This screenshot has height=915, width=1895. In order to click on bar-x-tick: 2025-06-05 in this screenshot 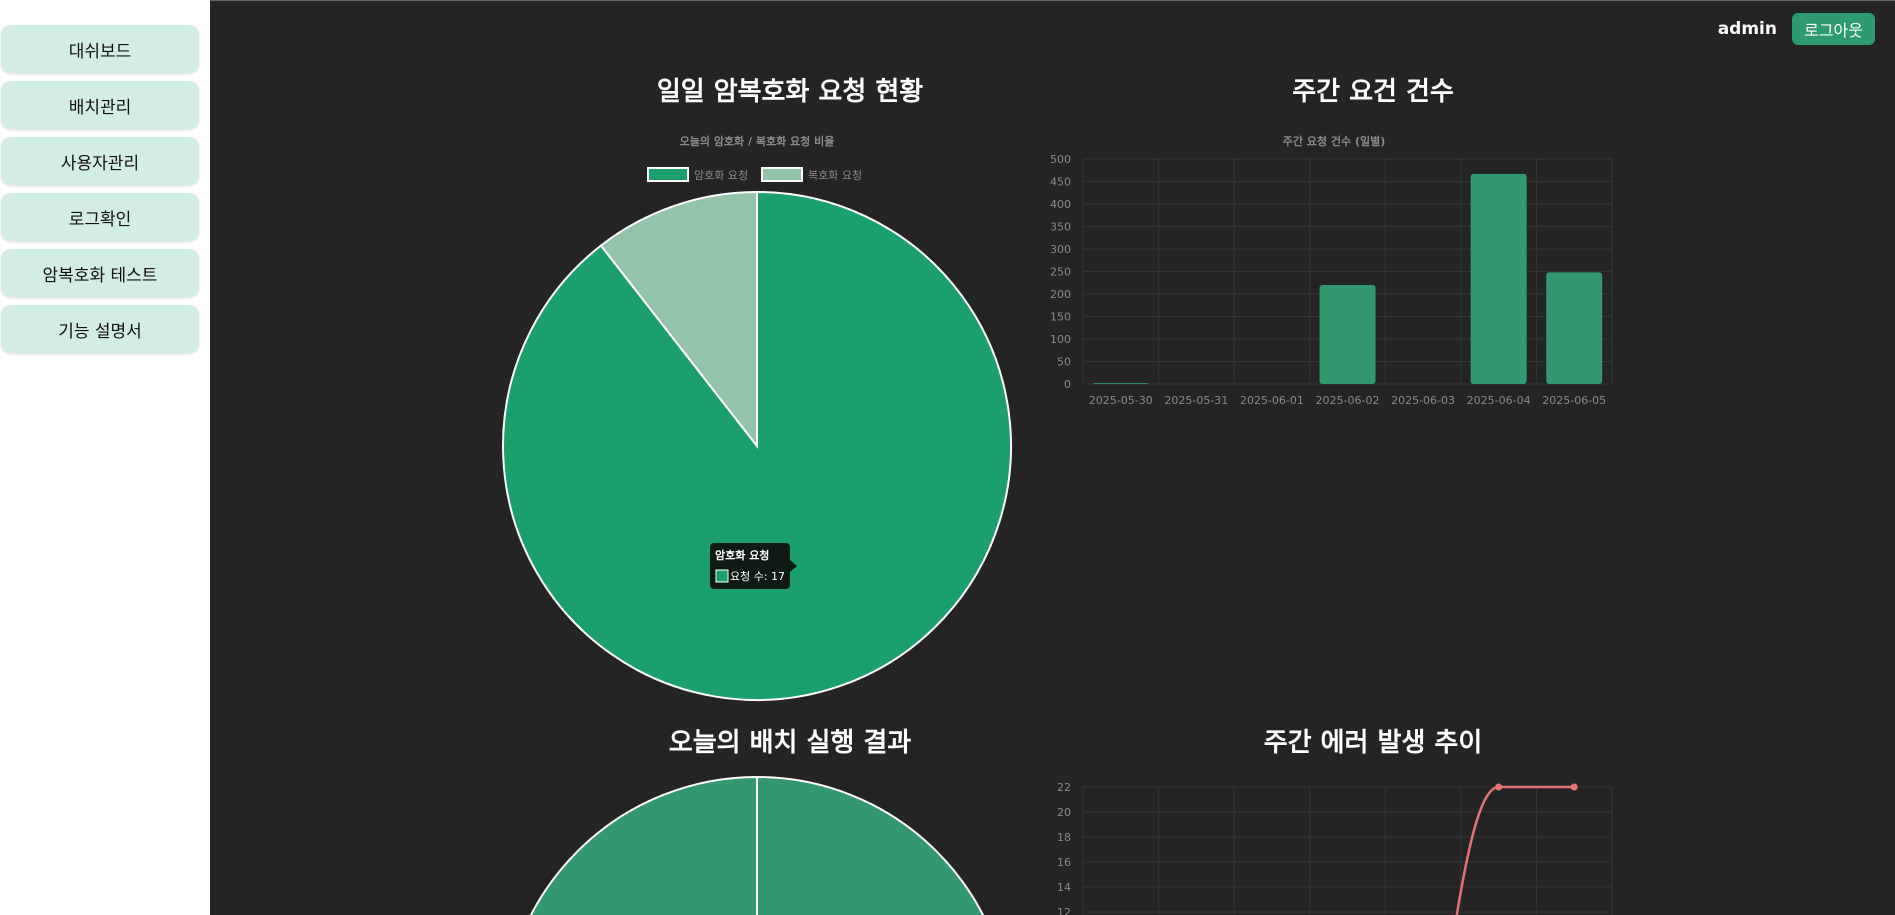, I will do `click(1574, 400)`.